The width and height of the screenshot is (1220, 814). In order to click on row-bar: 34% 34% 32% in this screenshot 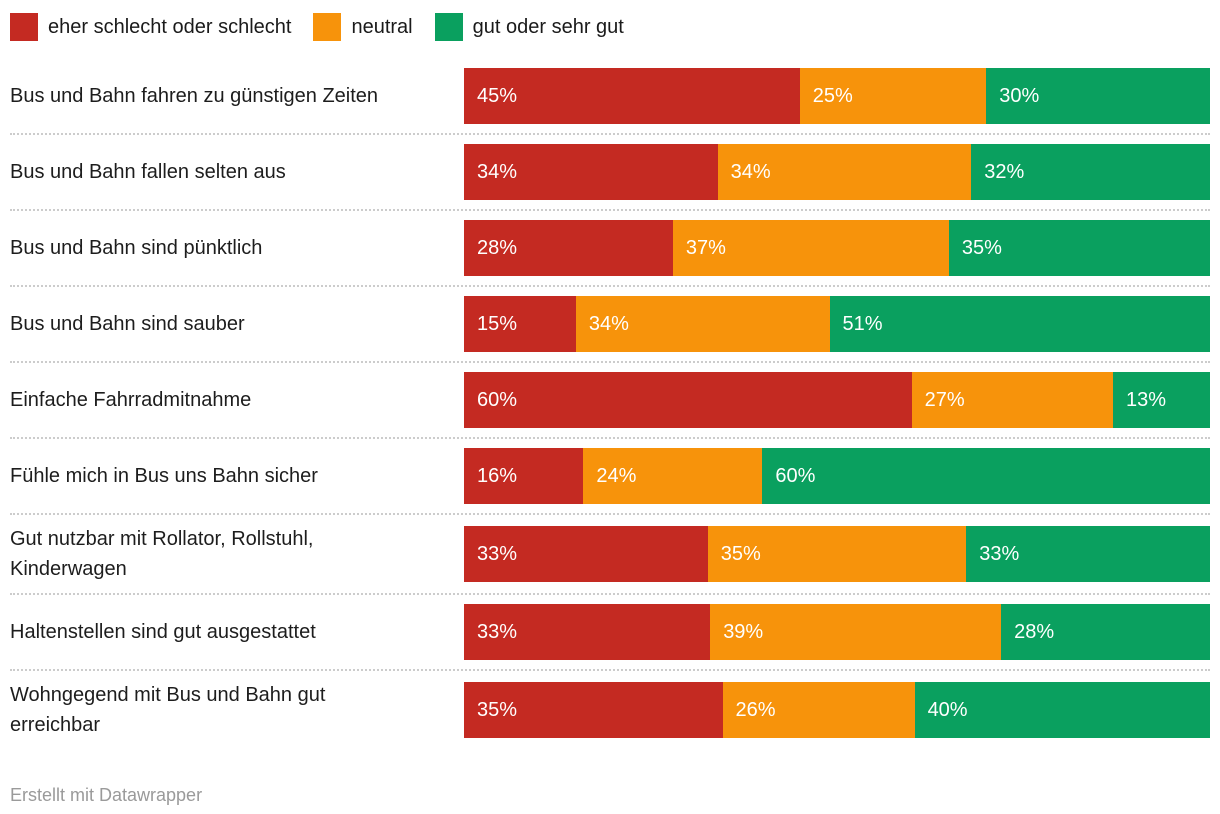, I will do `click(837, 172)`.